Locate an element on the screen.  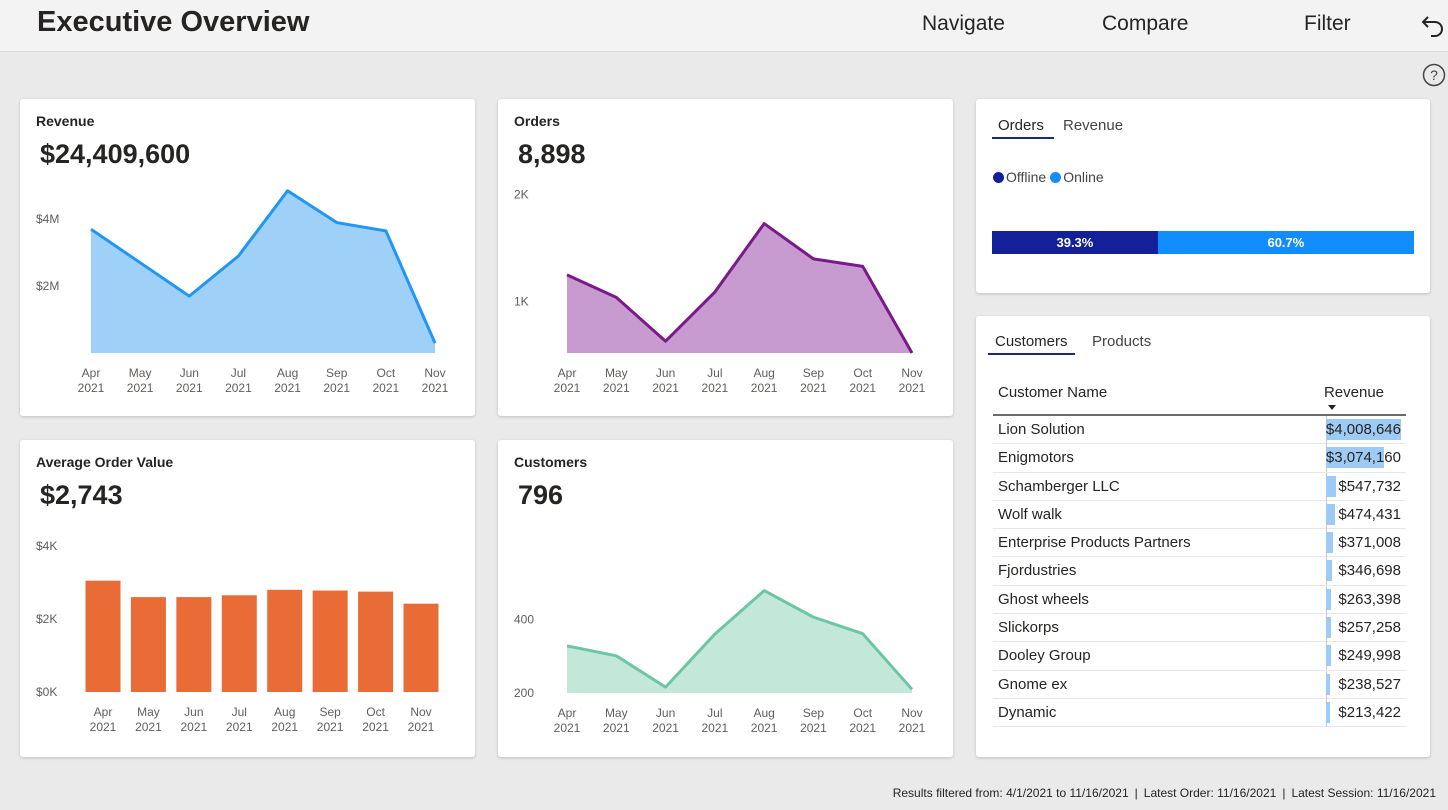
table-row: Lion Solution $4,008,646 is located at coordinates (1199, 430).